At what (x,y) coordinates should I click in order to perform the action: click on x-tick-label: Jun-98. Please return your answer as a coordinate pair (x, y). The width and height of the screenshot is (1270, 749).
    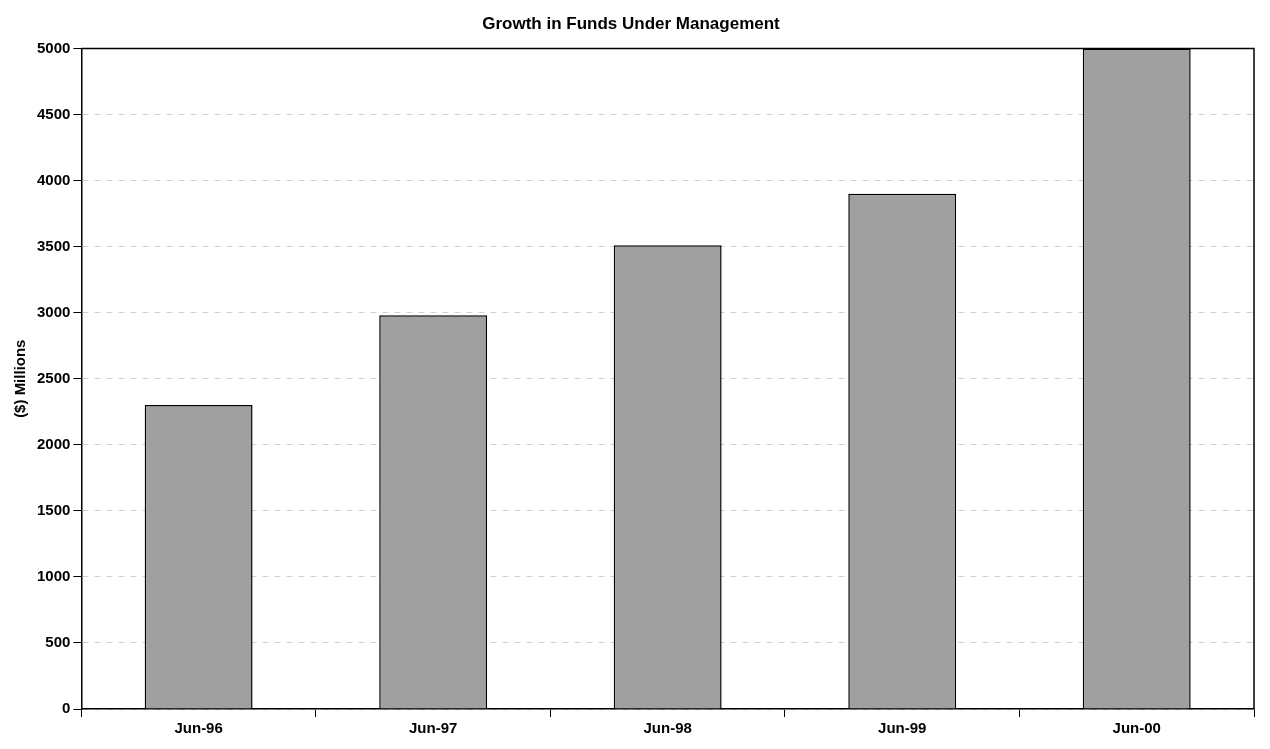
    Looking at the image, I should click on (667, 728).